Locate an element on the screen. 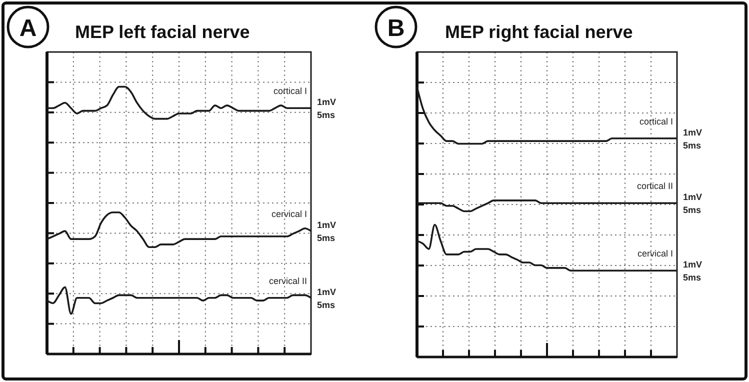 The height and width of the screenshot is (382, 749). text: B is located at coordinates (396, 28).